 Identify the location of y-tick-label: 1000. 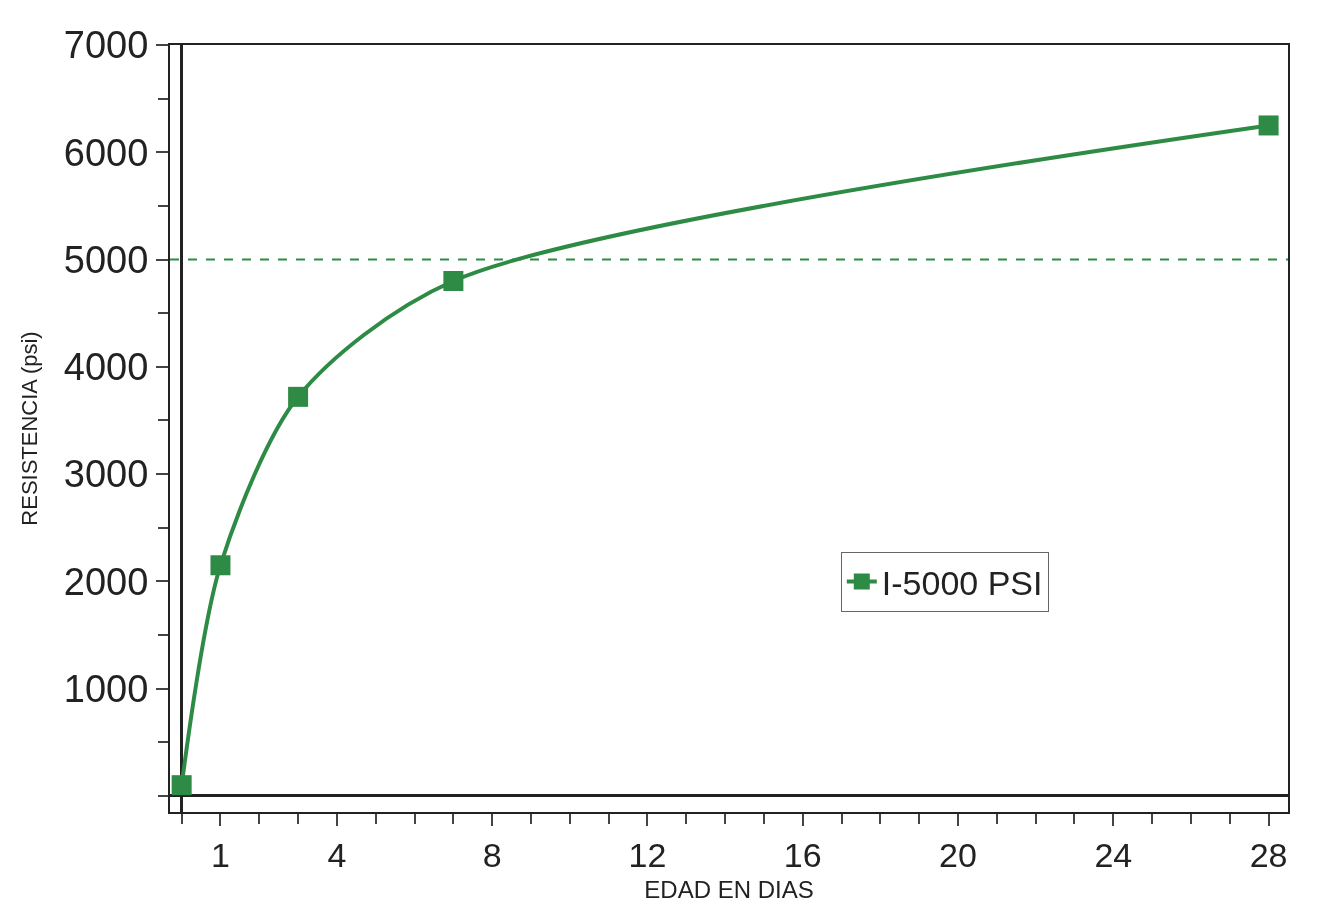
(106, 688).